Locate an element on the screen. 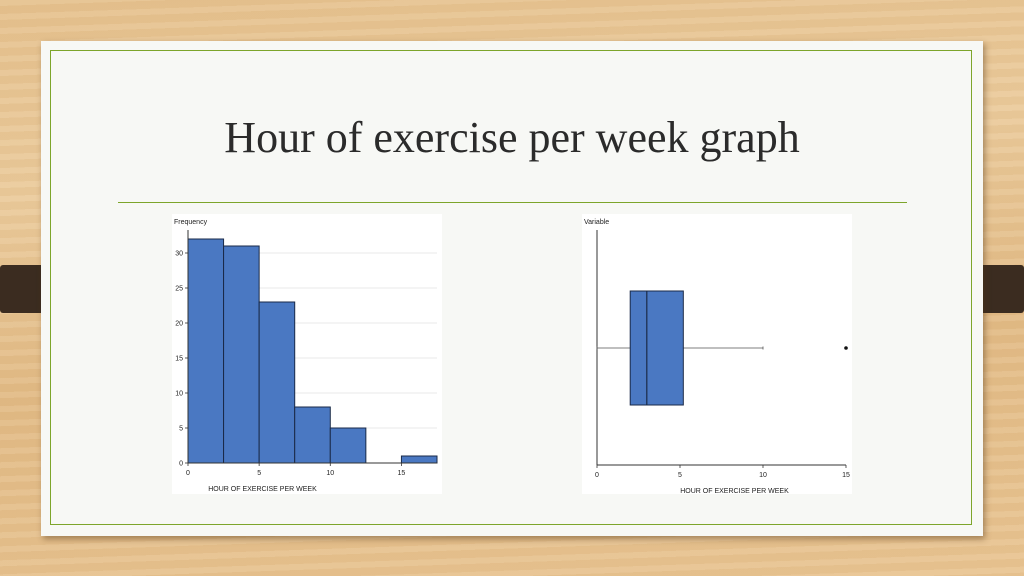 The width and height of the screenshot is (1024, 576). y-tick-label: 25 is located at coordinates (179, 289).